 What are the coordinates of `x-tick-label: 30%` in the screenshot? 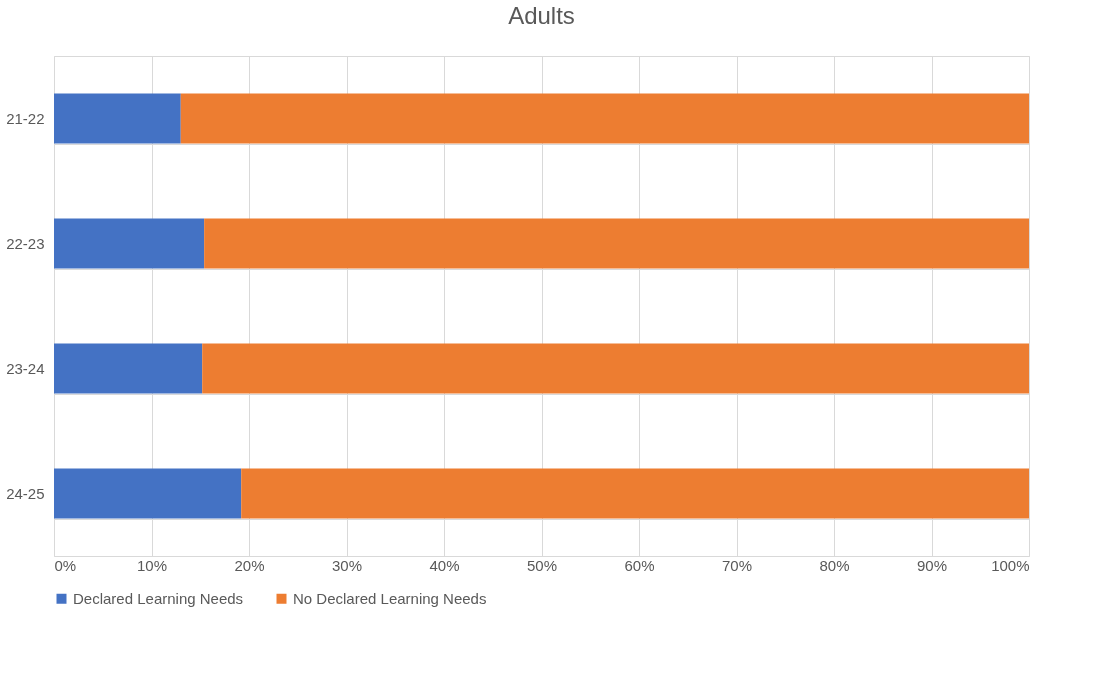 It's located at (347, 565).